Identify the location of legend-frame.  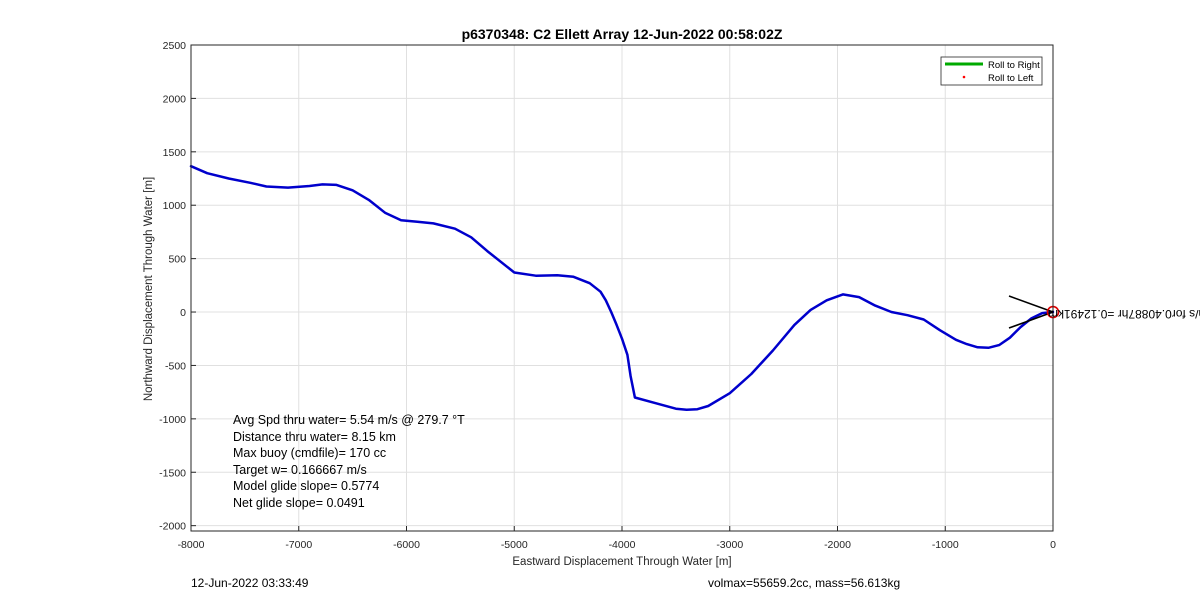
(991, 71).